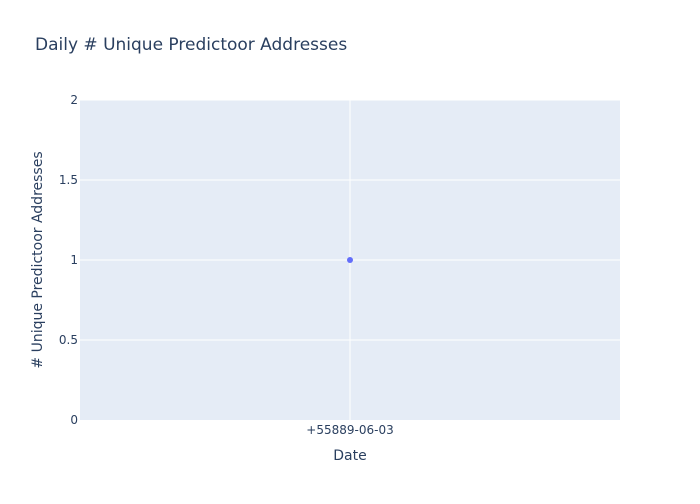 The height and width of the screenshot is (504, 700). I want to click on y-tick-label: 1.5, so click(68, 180).